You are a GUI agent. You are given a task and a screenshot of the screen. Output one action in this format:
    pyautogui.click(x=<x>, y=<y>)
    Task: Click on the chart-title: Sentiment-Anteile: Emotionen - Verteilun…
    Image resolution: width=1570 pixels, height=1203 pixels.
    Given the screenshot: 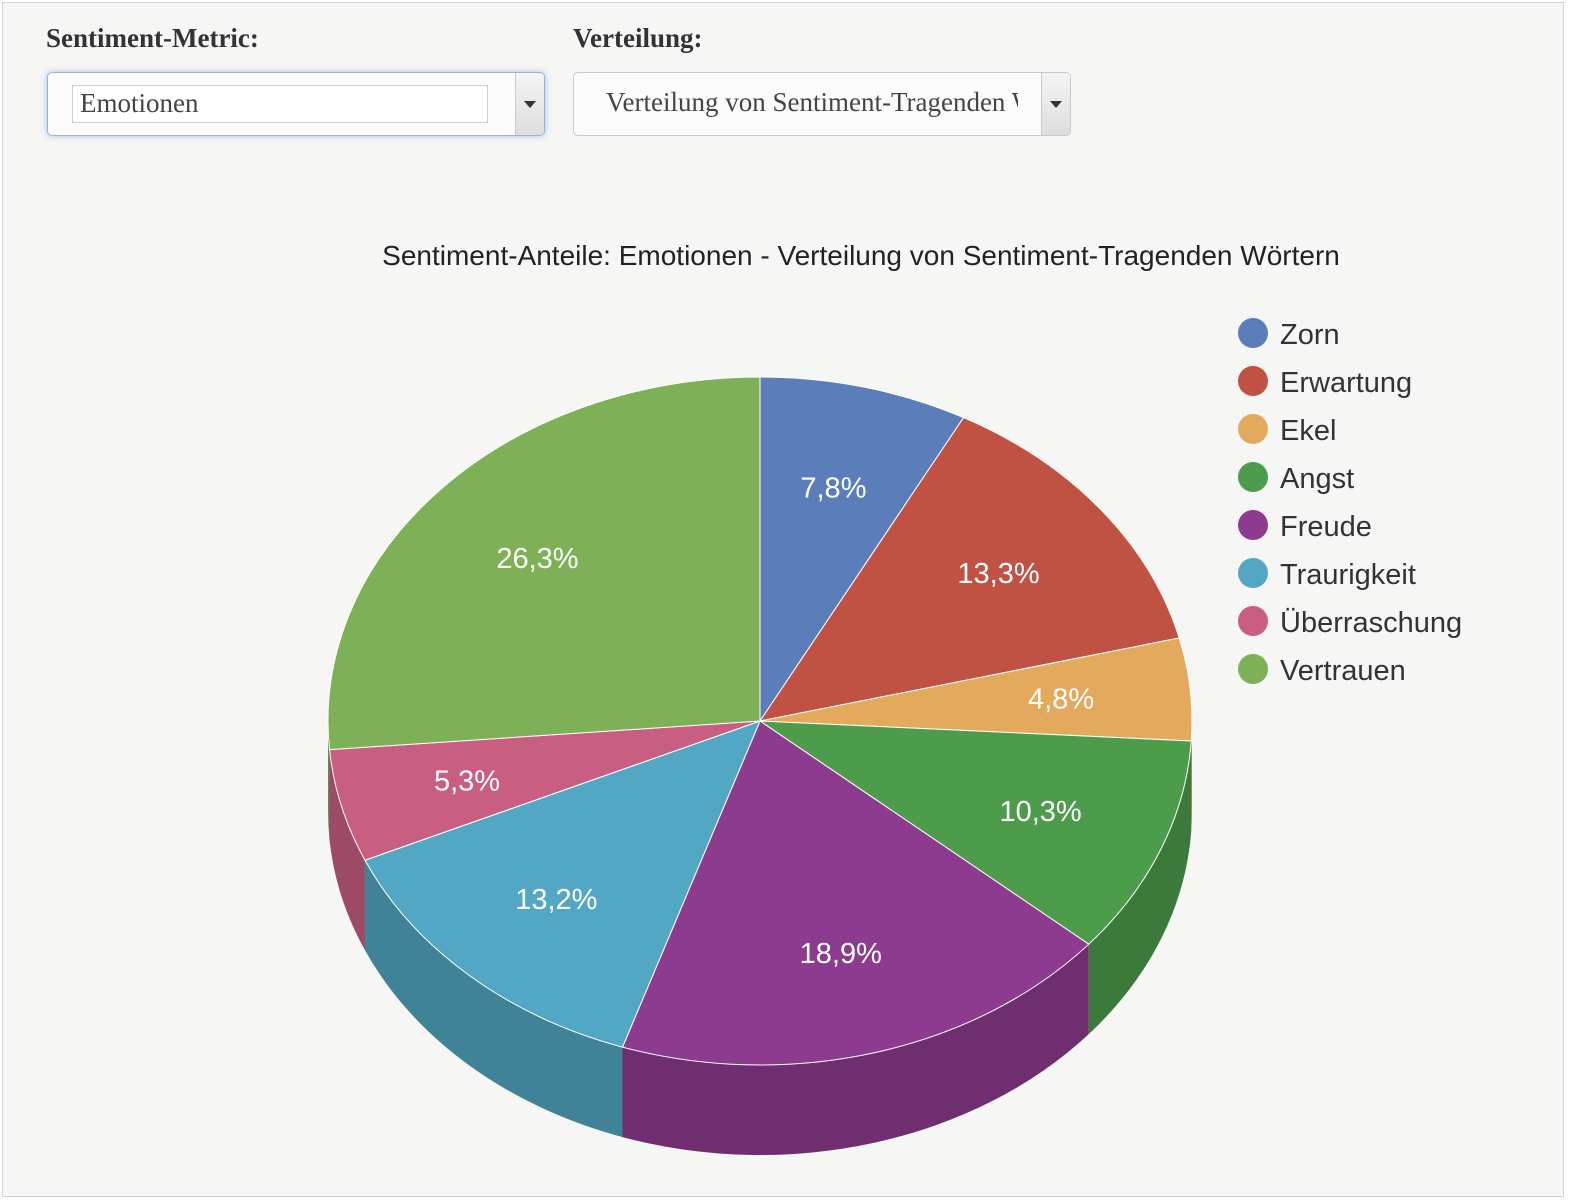 What is the action you would take?
    pyautogui.click(x=861, y=255)
    